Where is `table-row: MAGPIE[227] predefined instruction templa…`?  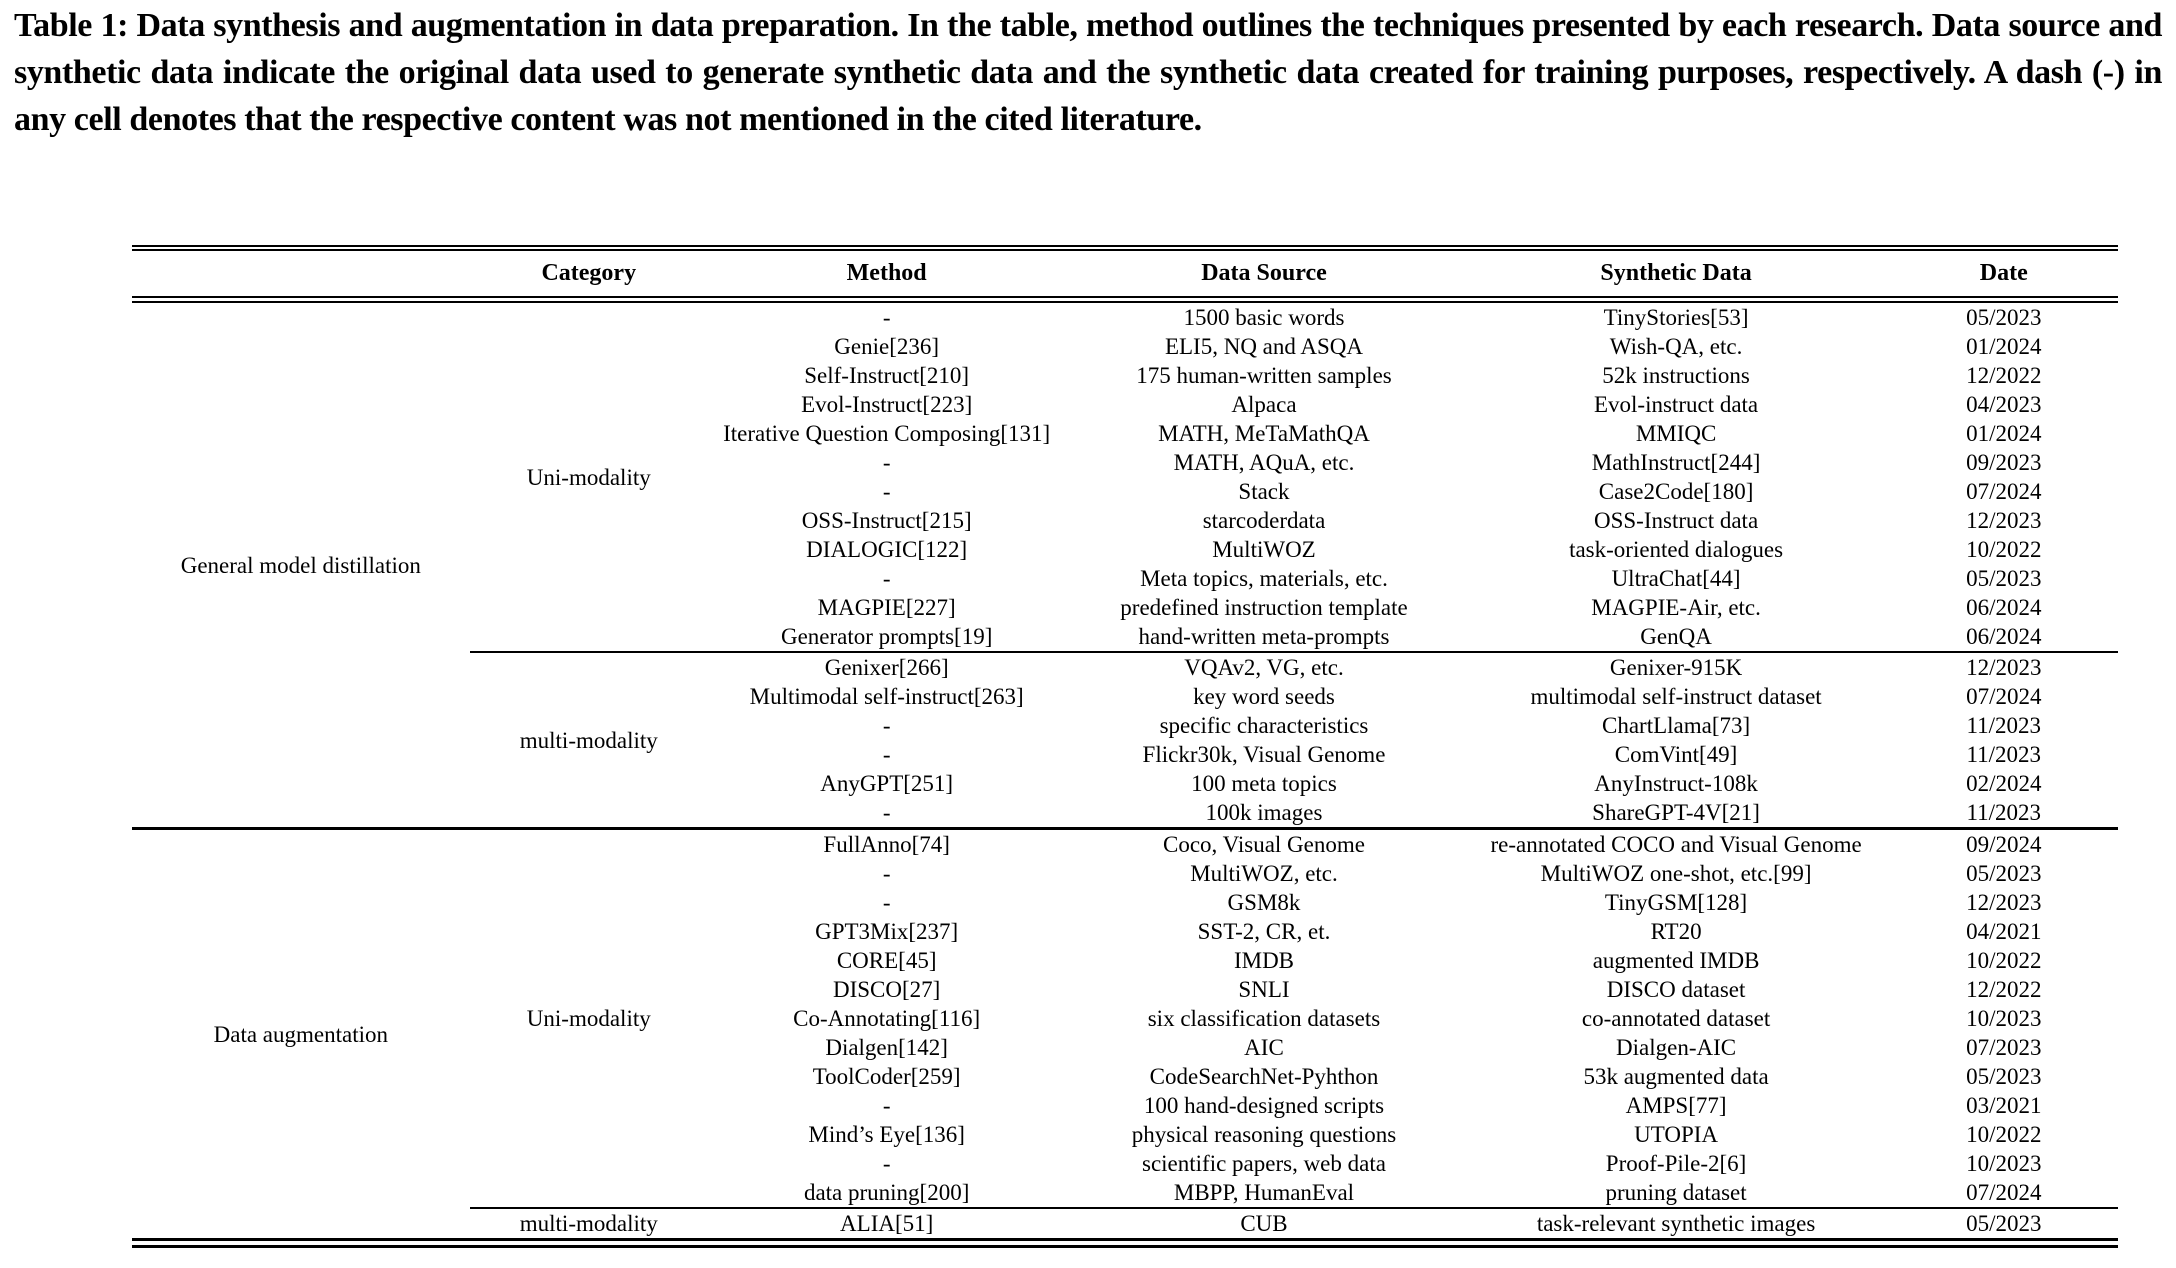 table-row: MAGPIE[227] predefined instruction templa… is located at coordinates (1125, 607).